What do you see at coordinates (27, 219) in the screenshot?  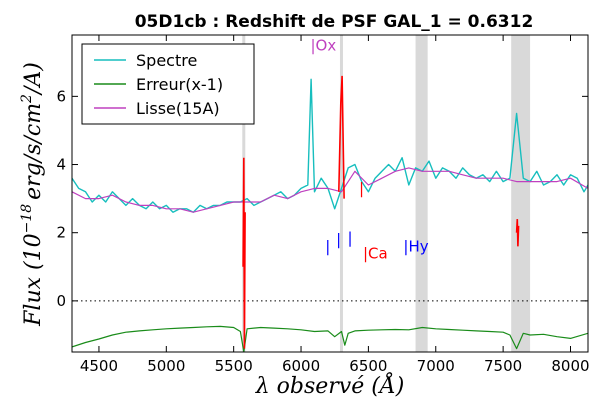 I see `y-label-exponent: −18` at bounding box center [27, 219].